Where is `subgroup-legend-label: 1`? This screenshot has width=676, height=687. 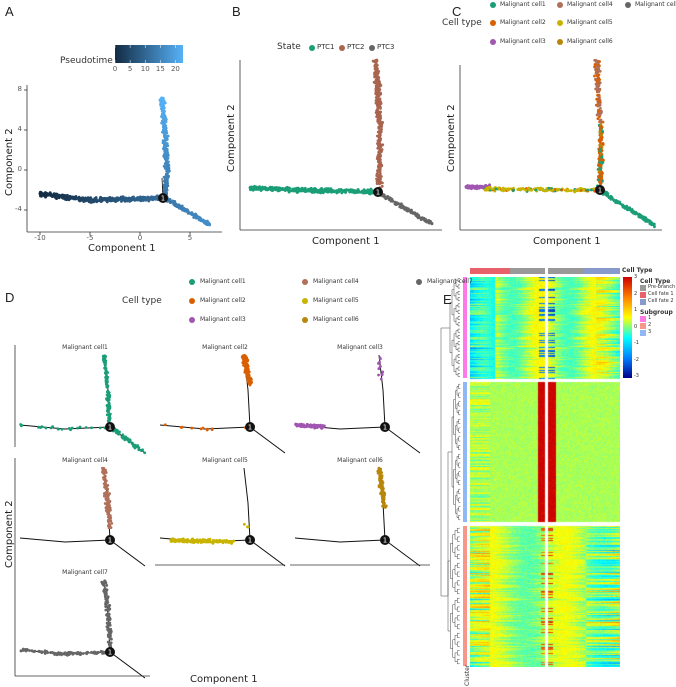
subgroup-legend-label: 1 is located at coordinates (650, 318).